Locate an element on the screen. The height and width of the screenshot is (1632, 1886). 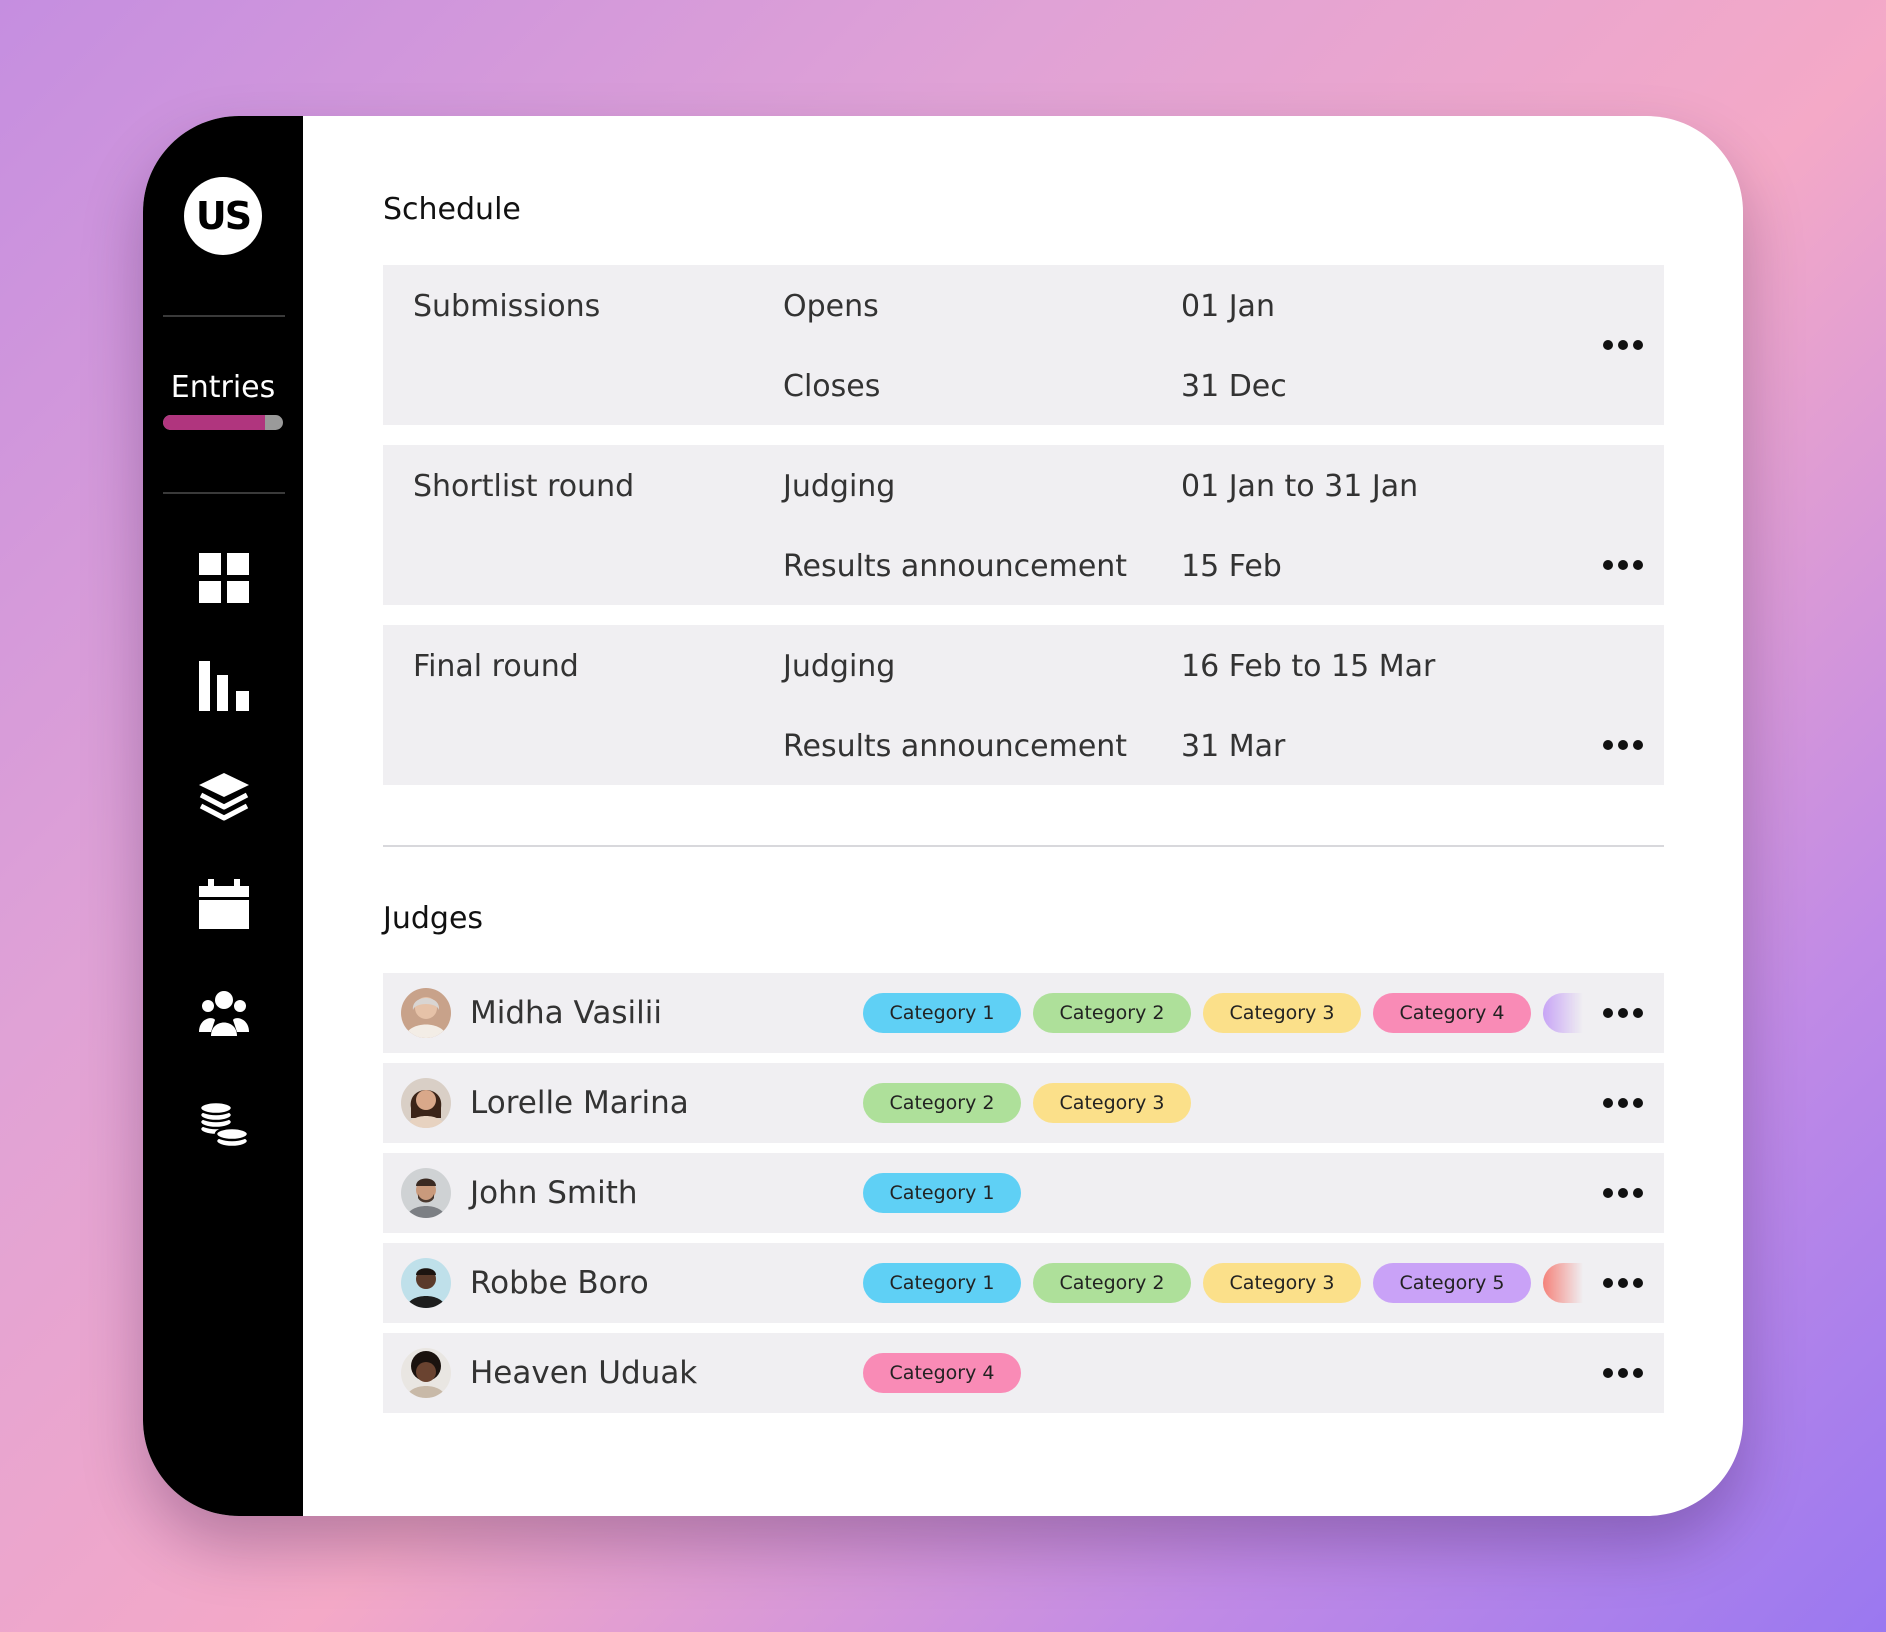
schedule-row-label: Closes is located at coordinates (832, 386).